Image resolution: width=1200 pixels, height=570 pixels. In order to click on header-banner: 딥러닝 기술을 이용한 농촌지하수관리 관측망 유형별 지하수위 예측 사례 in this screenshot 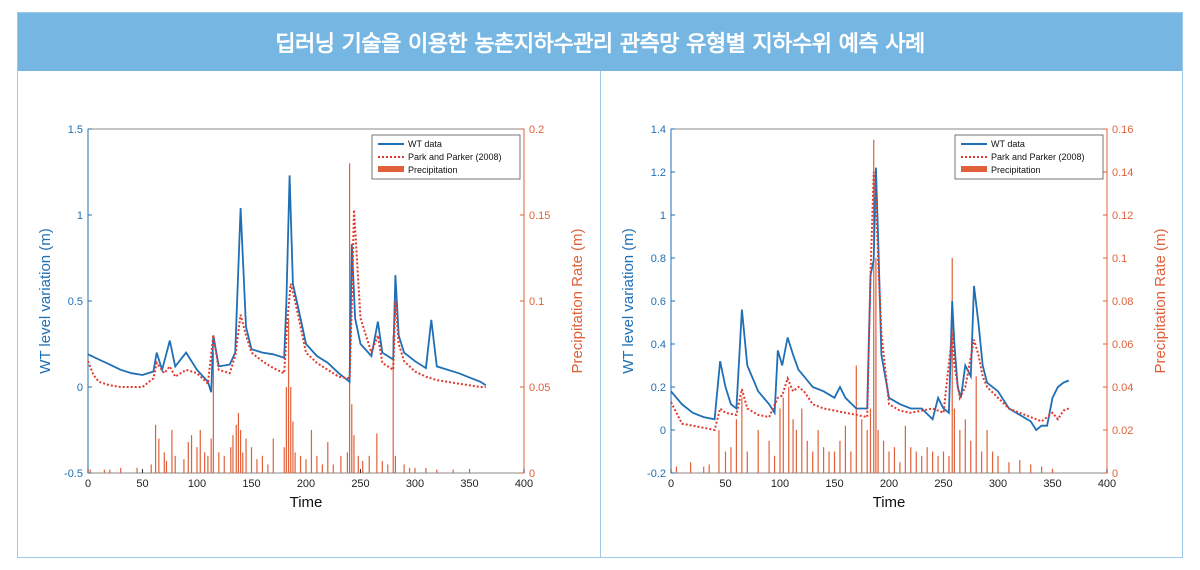, I will do `click(600, 42)`.